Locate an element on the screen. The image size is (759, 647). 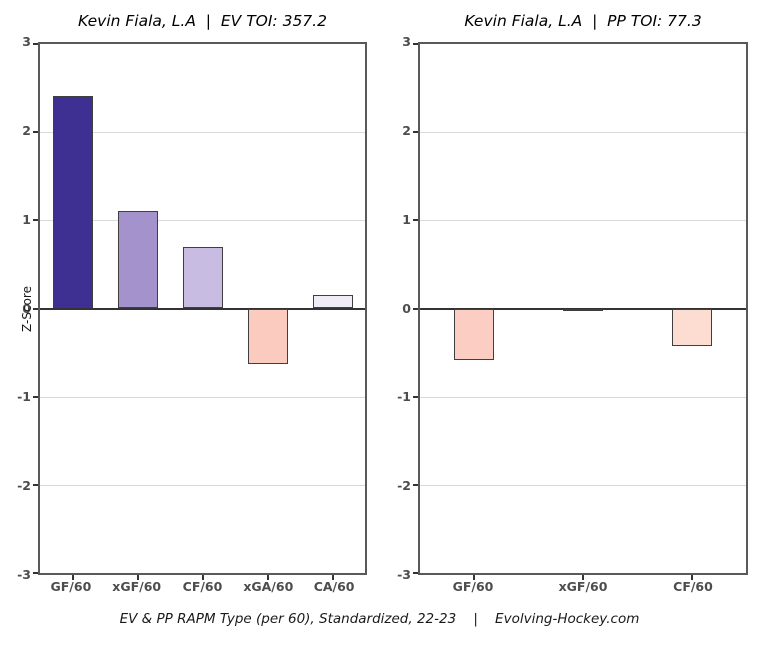
pp-y-axis: 3 2 1 0 -1 -2 -3 is located at coordinates (394, 308).